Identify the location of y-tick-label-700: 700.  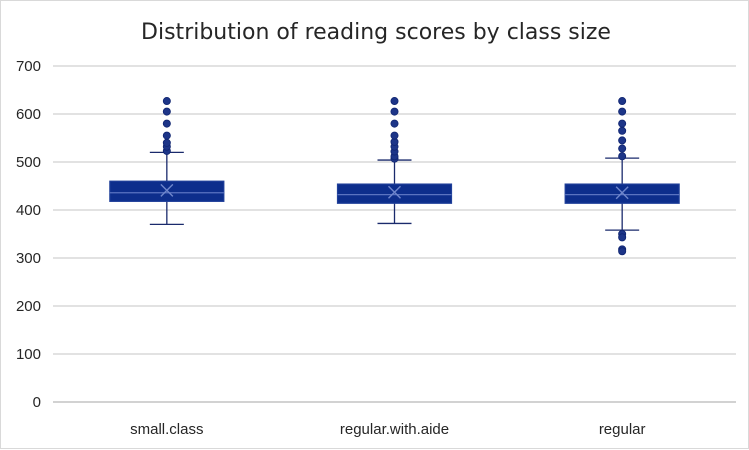
(28, 66).